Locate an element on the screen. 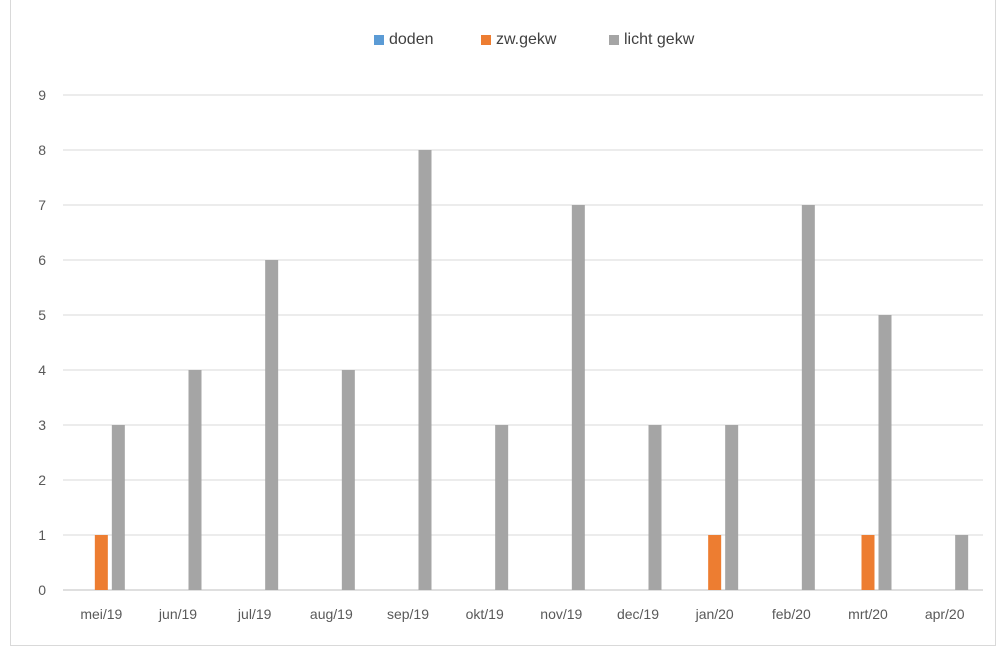 The width and height of the screenshot is (998, 647). y-tick-label: 2 is located at coordinates (42, 480).